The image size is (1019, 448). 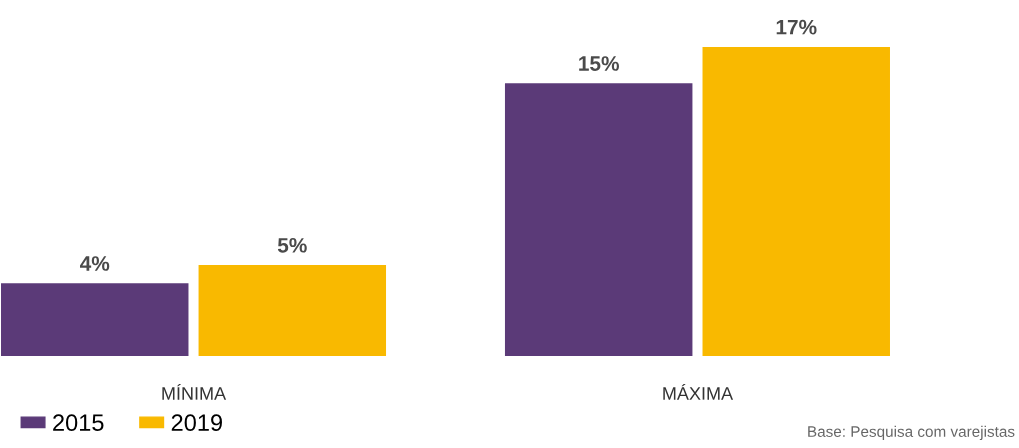 I want to click on legend-label: 2019, so click(x=196, y=423).